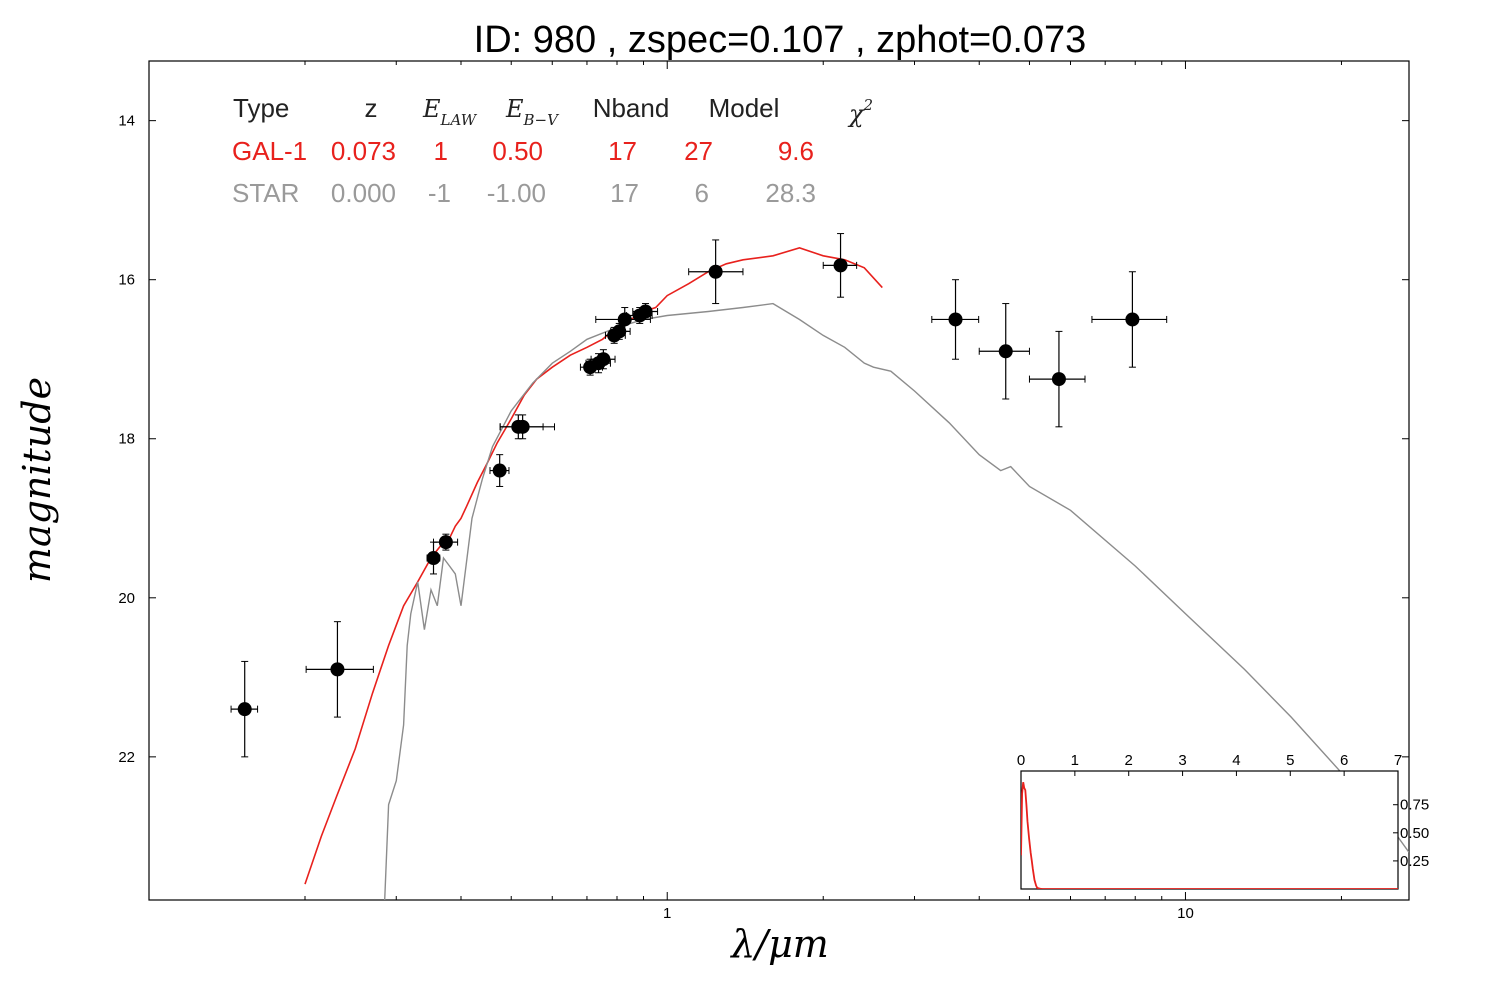 This screenshot has width=1500, height=1000. I want to click on inset-x-tick-label: 1, so click(1075, 760).